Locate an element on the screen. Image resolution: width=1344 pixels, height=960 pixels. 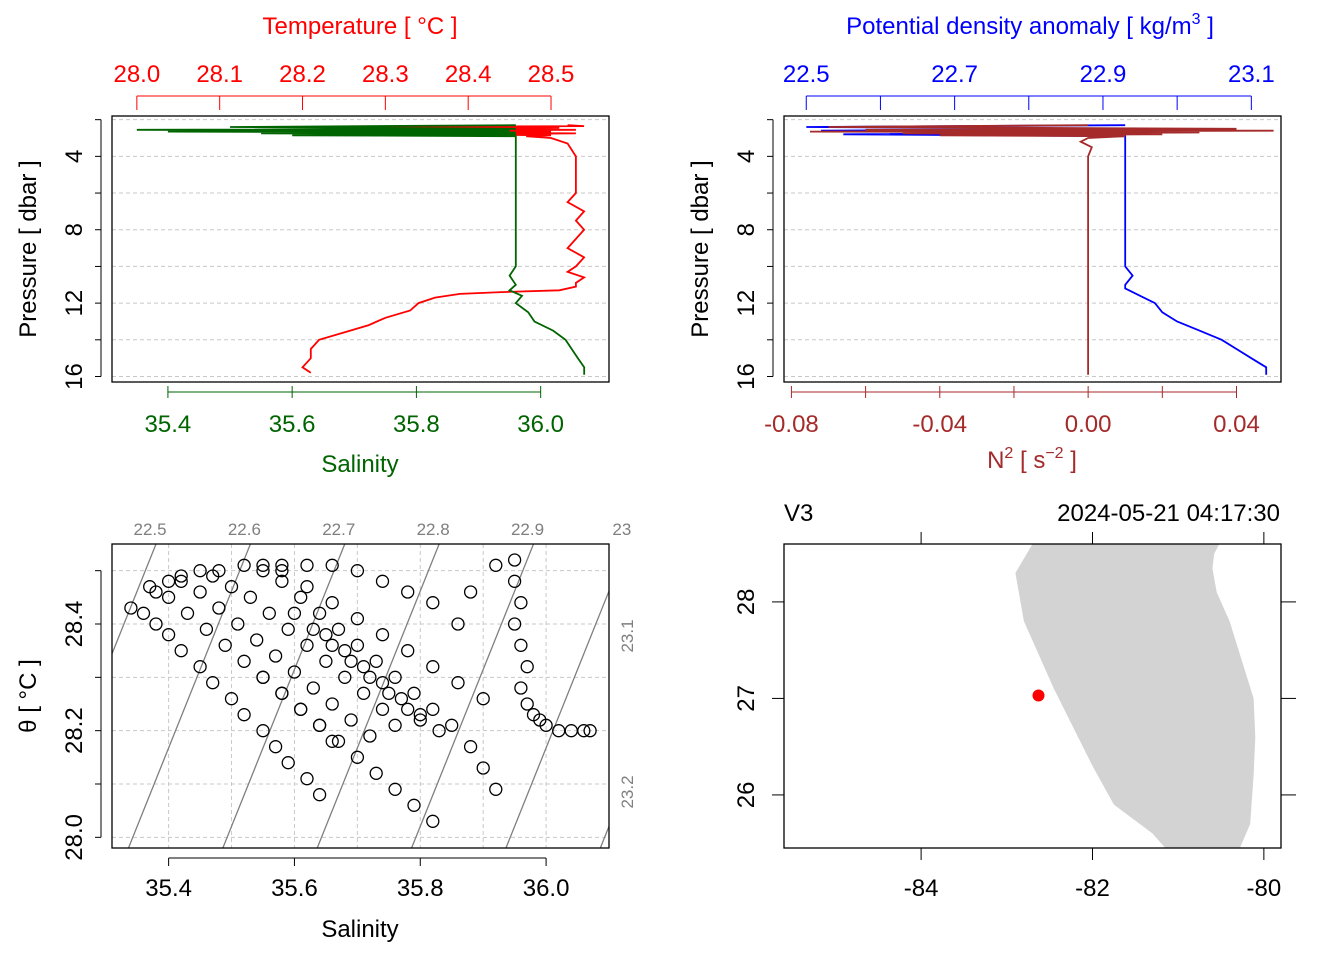
n2-axis: -0.08 -0.04 0.00 0.04 is located at coordinates (1012, 412).